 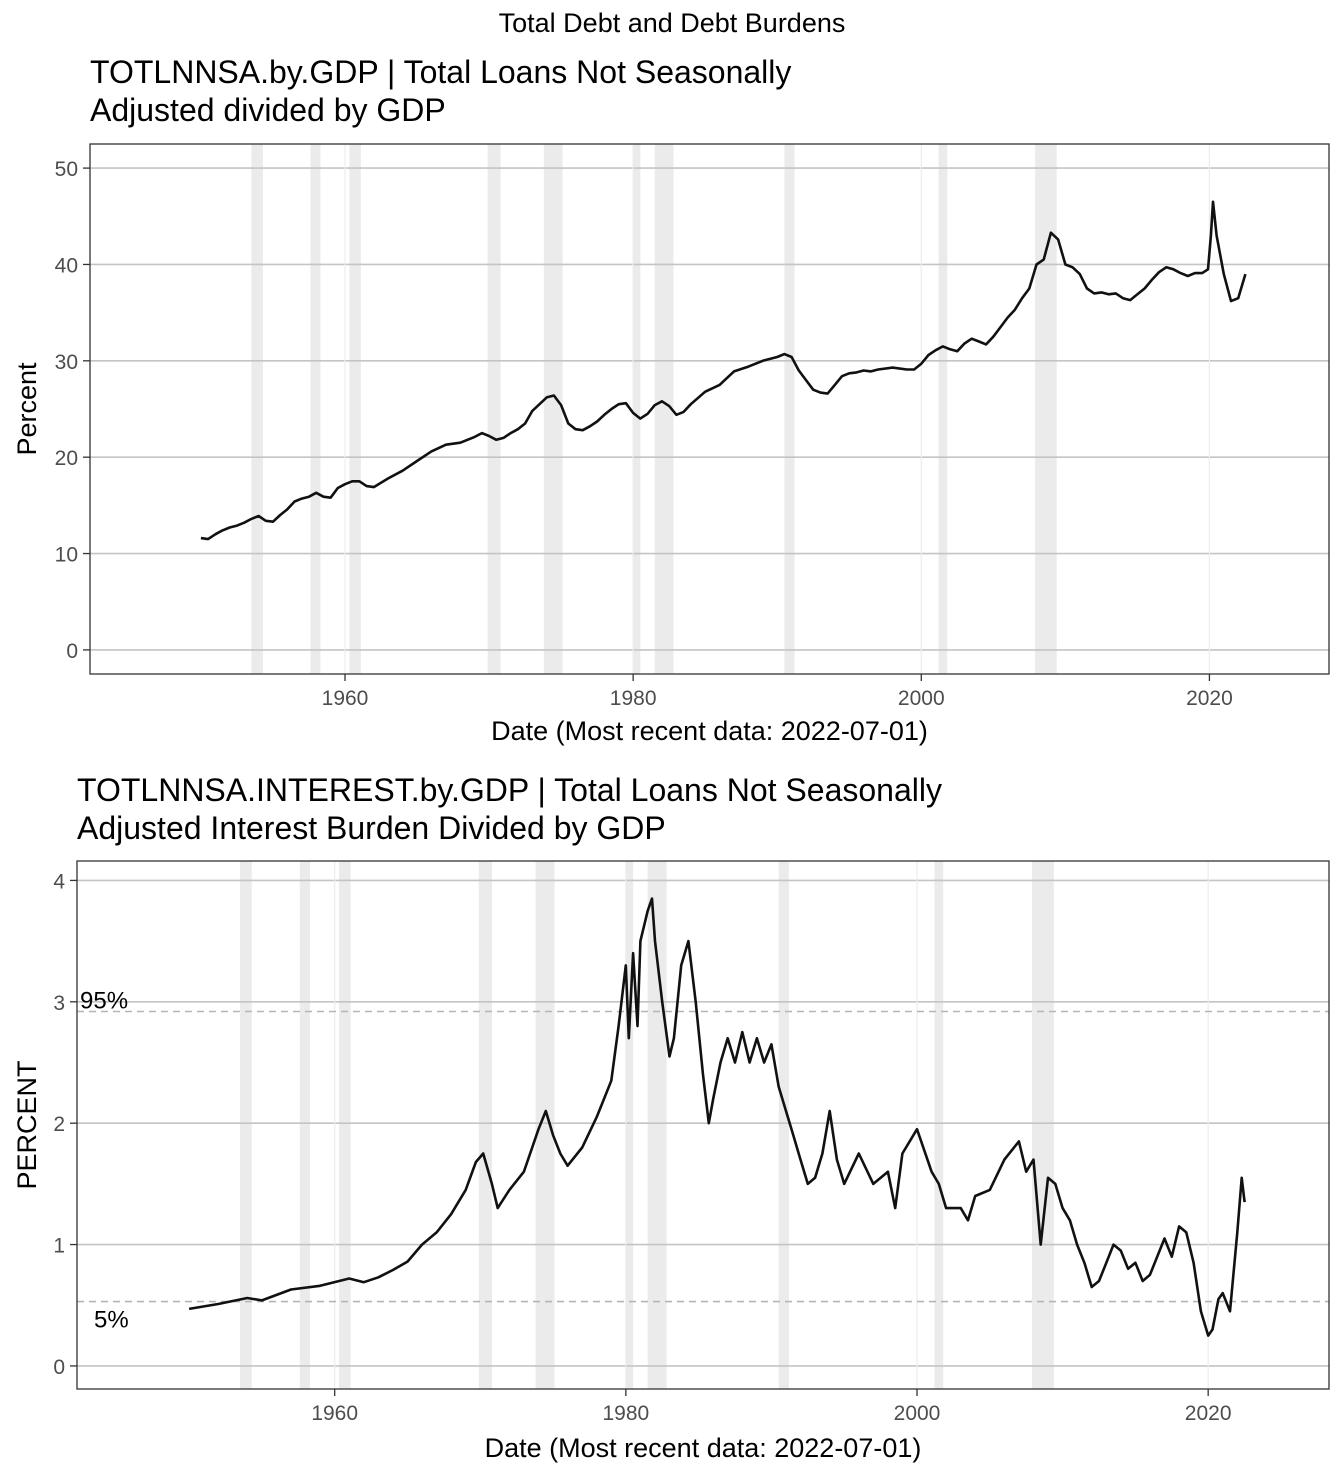 I want to click on figure-title: Total Debt and Debt Burdens, so click(x=672, y=23).